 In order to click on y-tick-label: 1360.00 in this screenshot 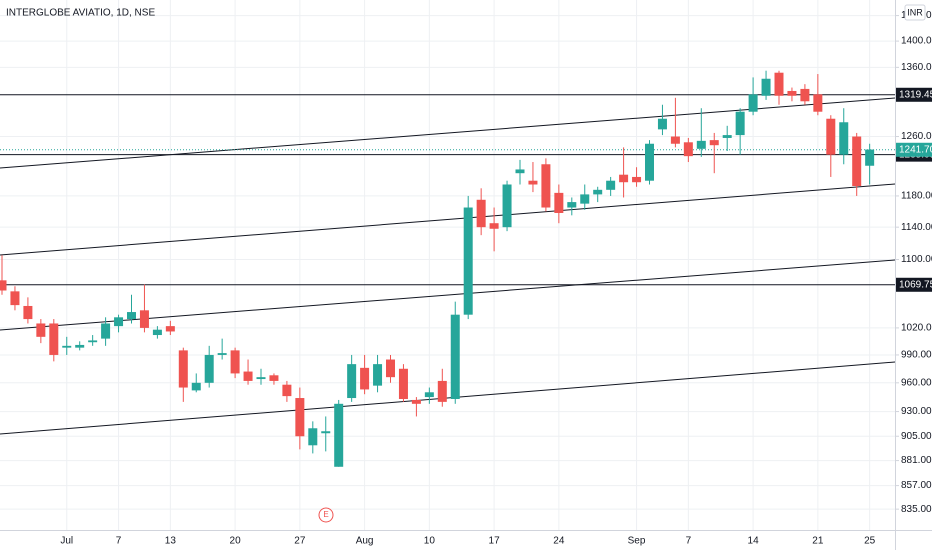, I will do `click(916, 67)`.